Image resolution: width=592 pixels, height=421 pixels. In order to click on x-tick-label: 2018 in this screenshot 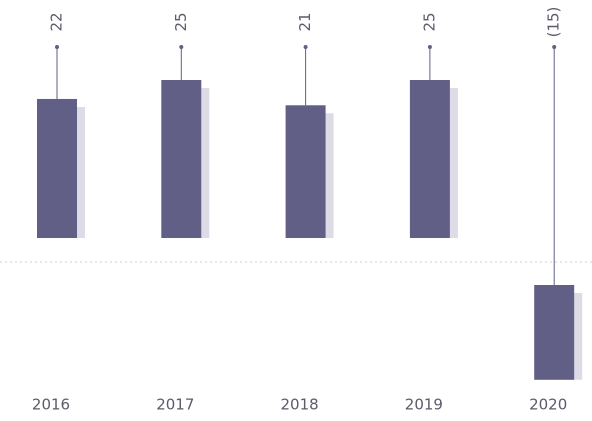, I will do `click(300, 405)`.